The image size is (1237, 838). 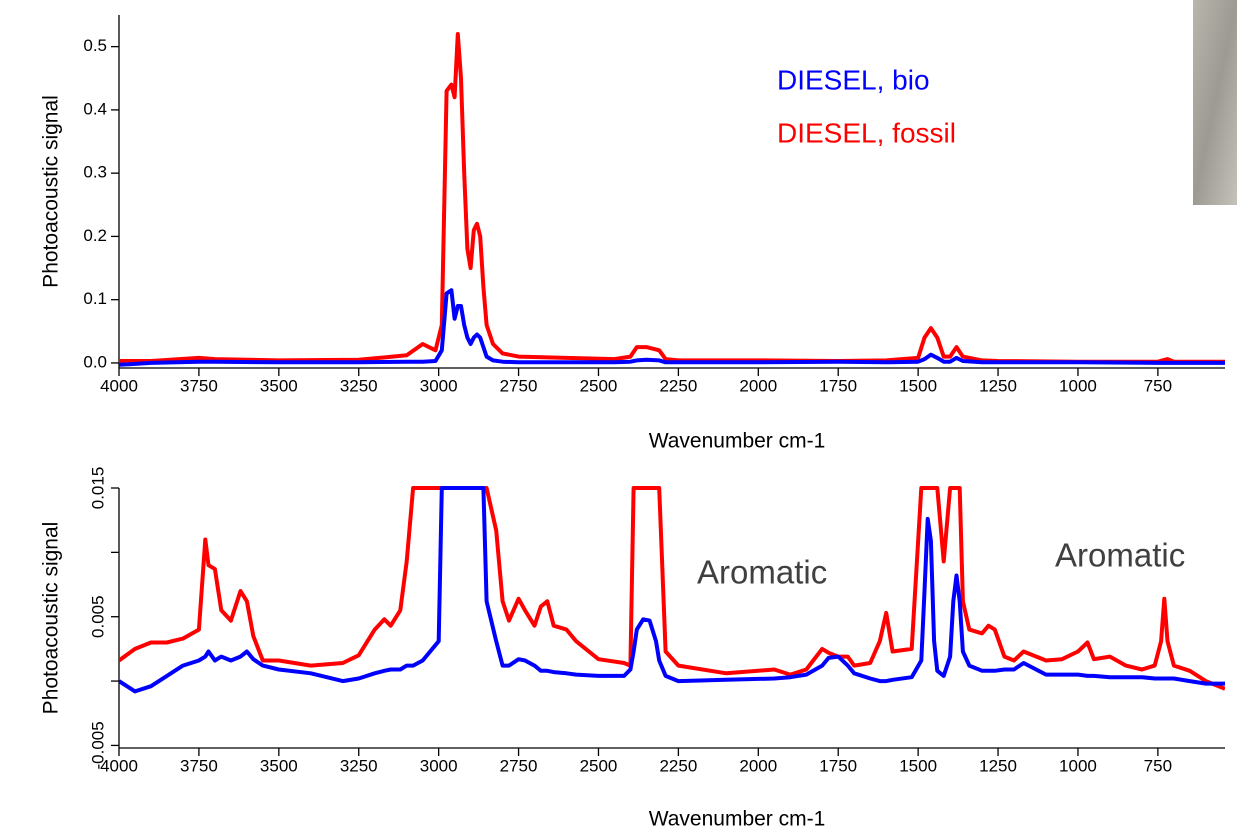 What do you see at coordinates (866, 132) in the screenshot?
I see `legend-entry: DIESEL, fossil` at bounding box center [866, 132].